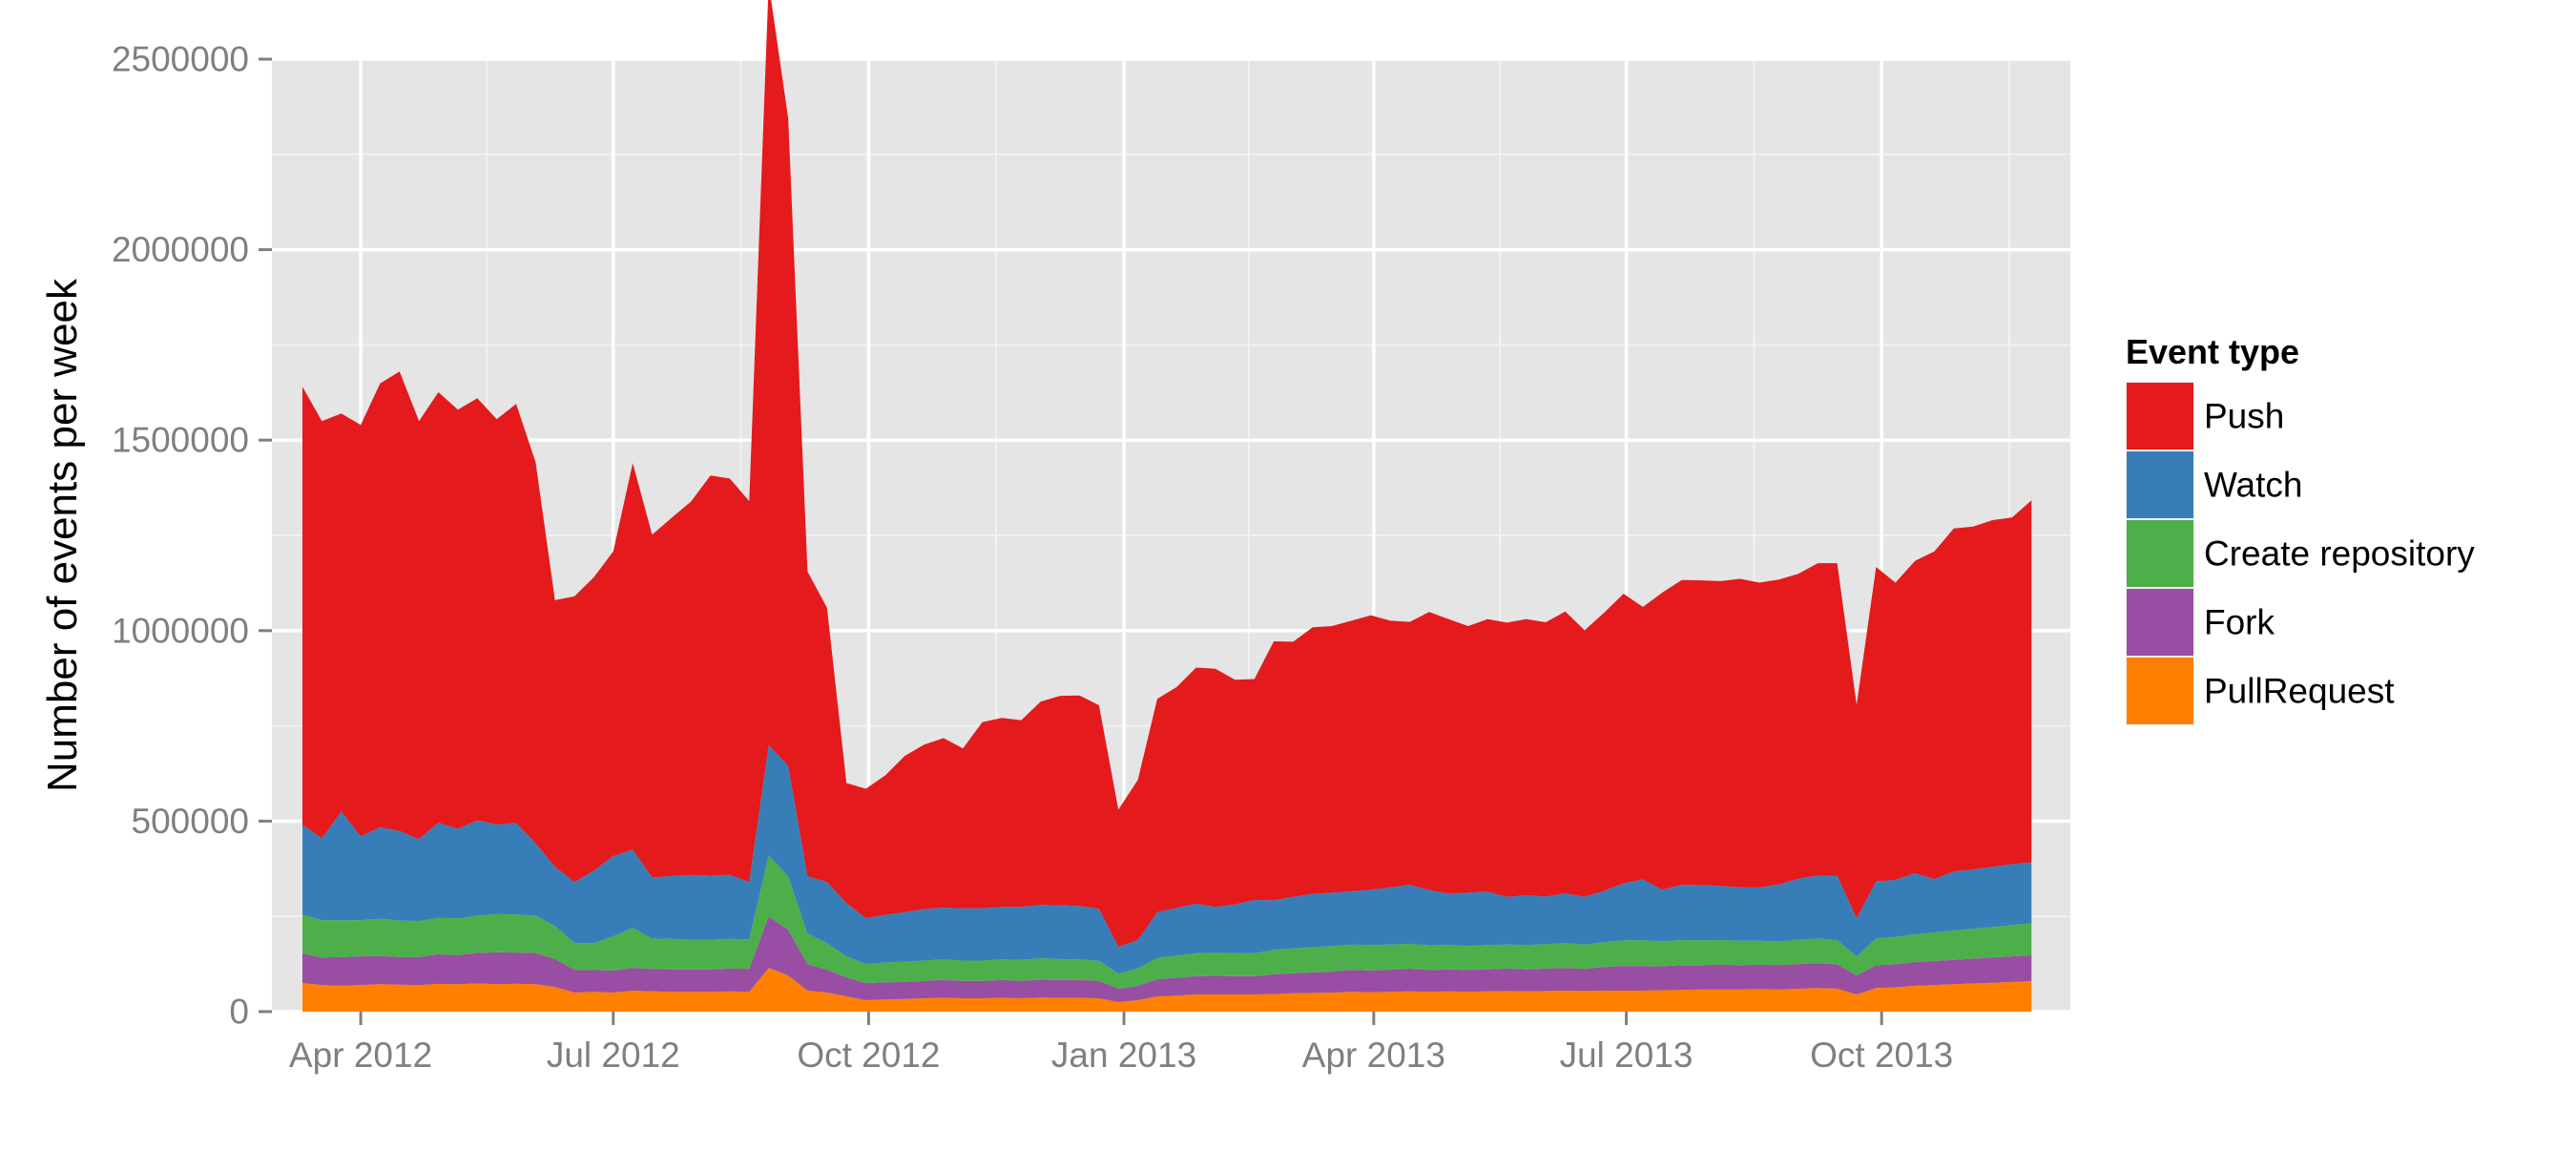  I want to click on legend-swatch-fork, so click(2160, 622).